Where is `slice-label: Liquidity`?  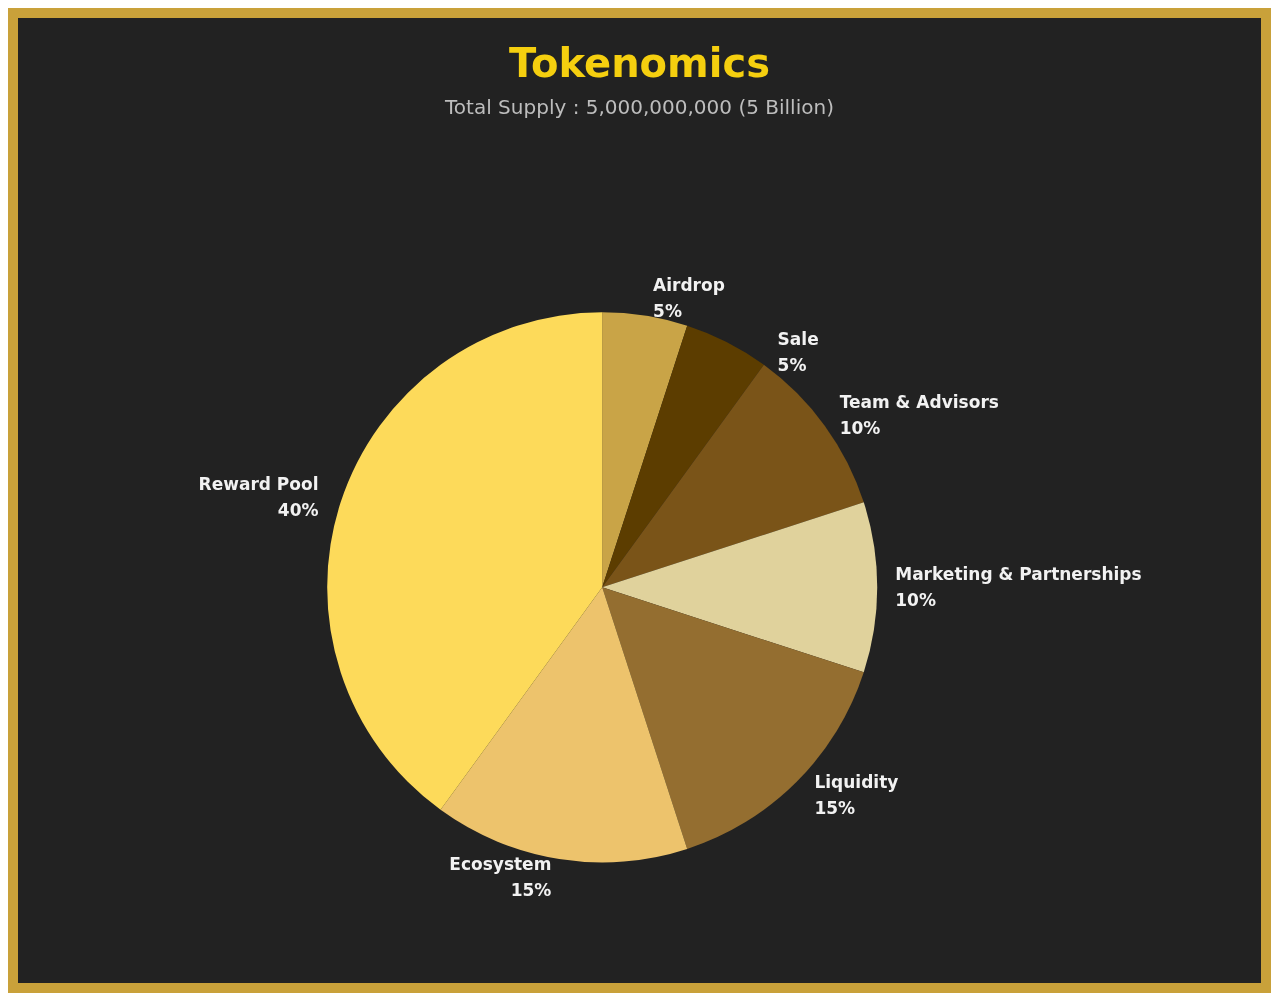 slice-label: Liquidity is located at coordinates (856, 781).